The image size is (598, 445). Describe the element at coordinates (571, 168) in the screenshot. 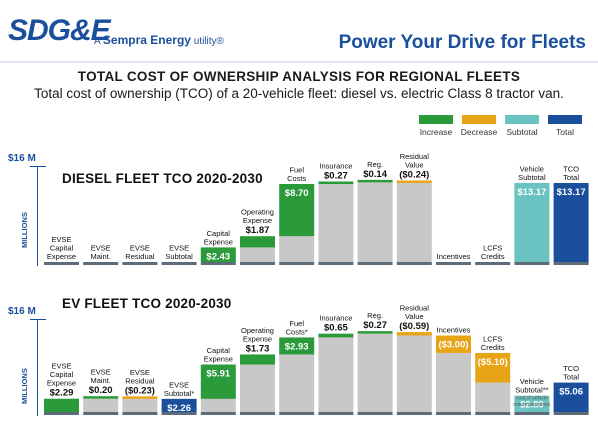

I see `diesel-category-label: TCO` at that location.